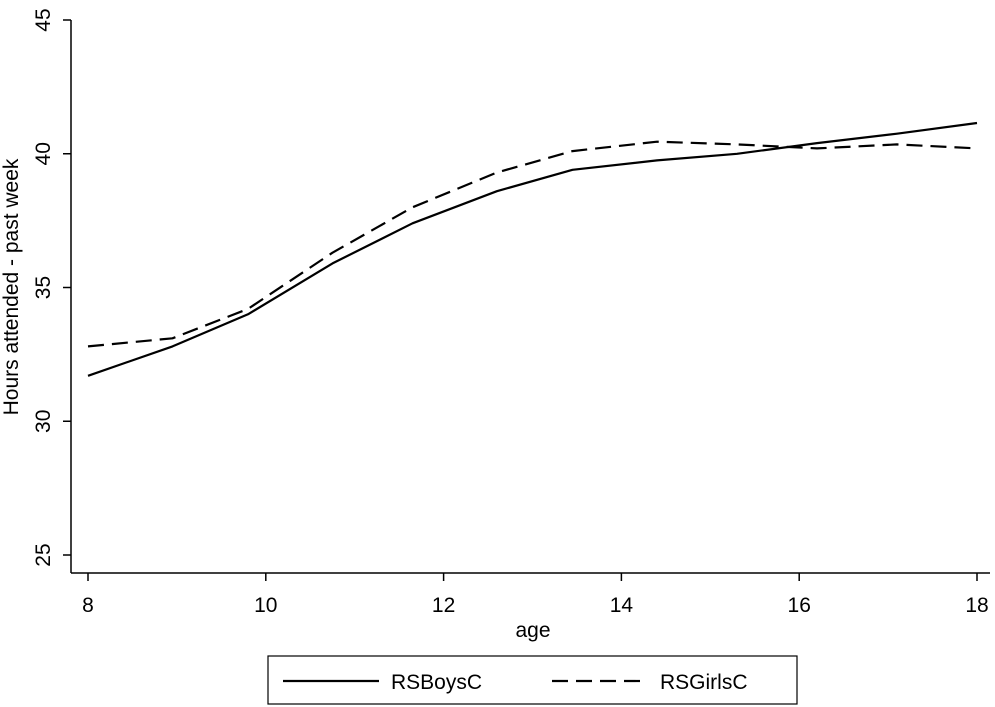  I want to click on x-tick-label: 12, so click(443, 605).